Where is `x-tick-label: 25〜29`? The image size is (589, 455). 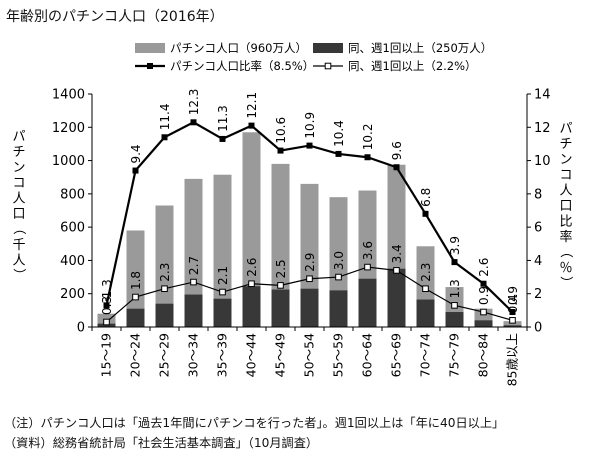 x-tick-label: 25〜29 is located at coordinates (164, 355).